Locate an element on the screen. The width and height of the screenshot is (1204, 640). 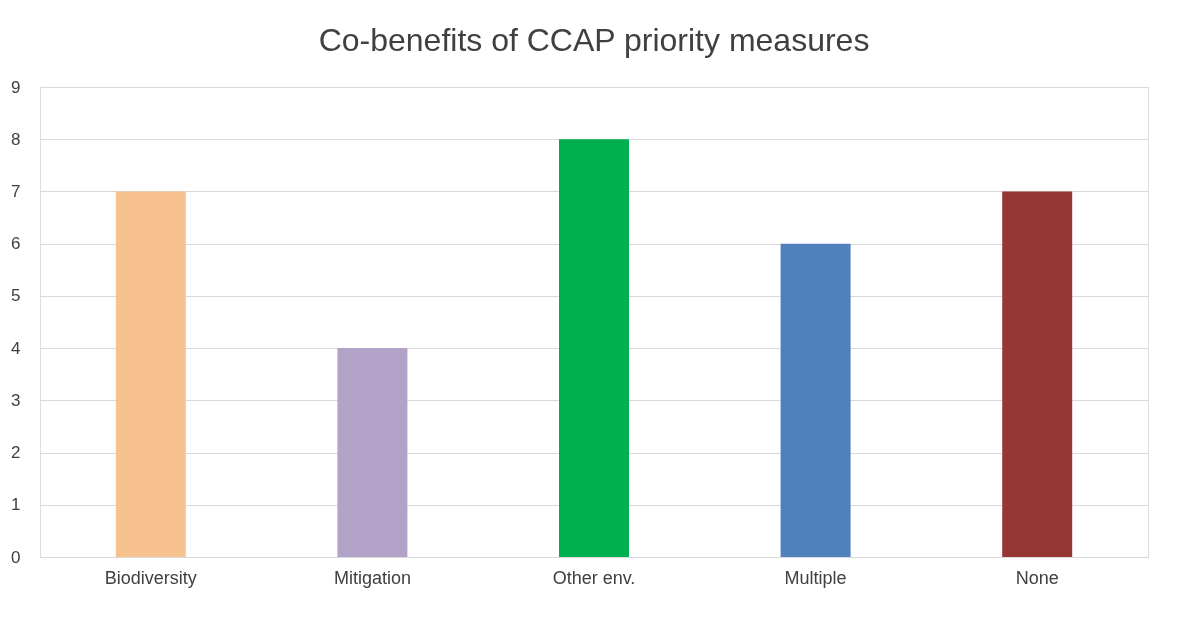
y-tick-label: 6 is located at coordinates (16, 244).